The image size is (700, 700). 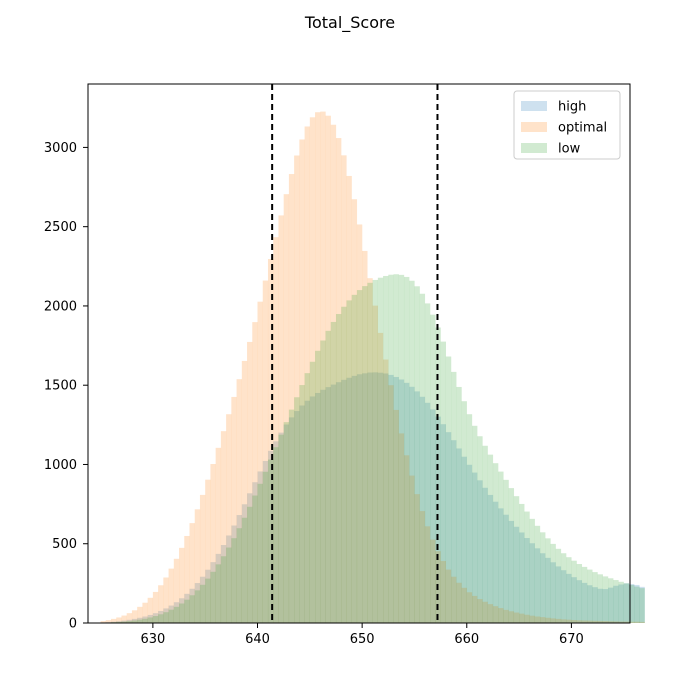 What do you see at coordinates (466, 639) in the screenshot?
I see `x-tick-label-660: 660` at bounding box center [466, 639].